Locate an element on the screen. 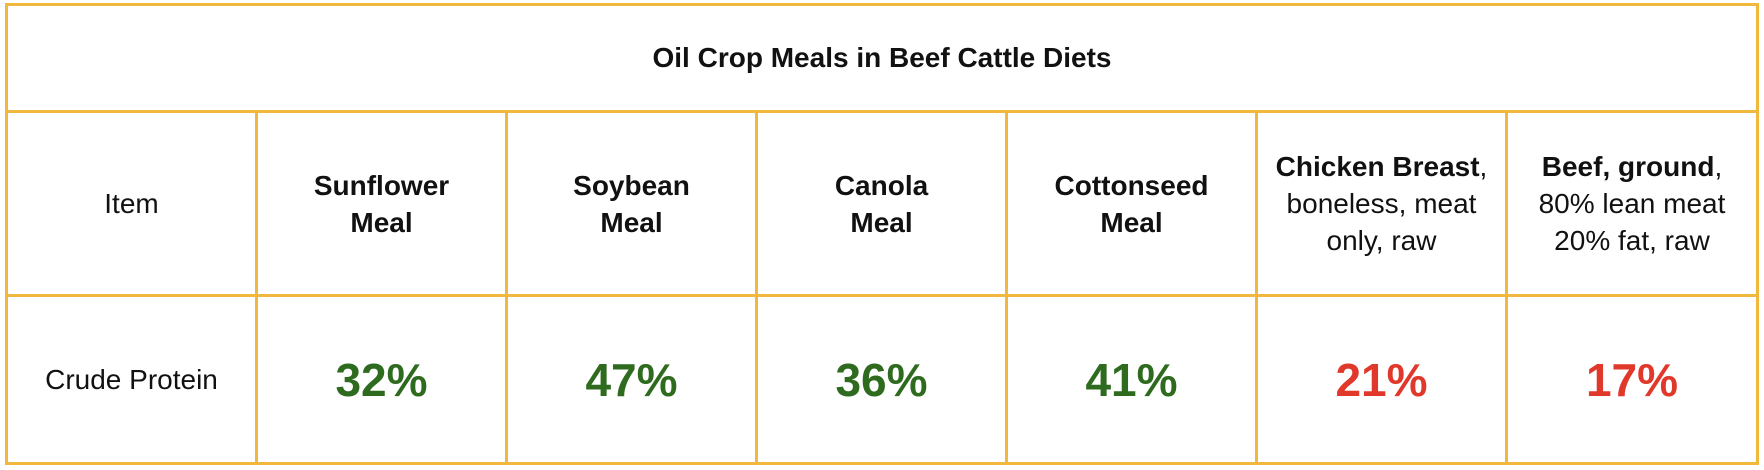 Image resolution: width=1764 pixels, height=470 pixels. column-header-bold: Canola Meal is located at coordinates (881, 203).